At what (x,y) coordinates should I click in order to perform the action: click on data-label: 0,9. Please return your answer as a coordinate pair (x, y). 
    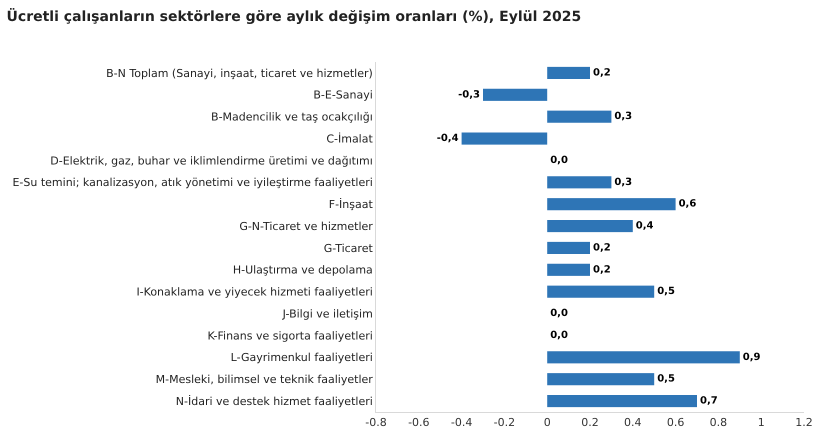
    Looking at the image, I should click on (751, 357).